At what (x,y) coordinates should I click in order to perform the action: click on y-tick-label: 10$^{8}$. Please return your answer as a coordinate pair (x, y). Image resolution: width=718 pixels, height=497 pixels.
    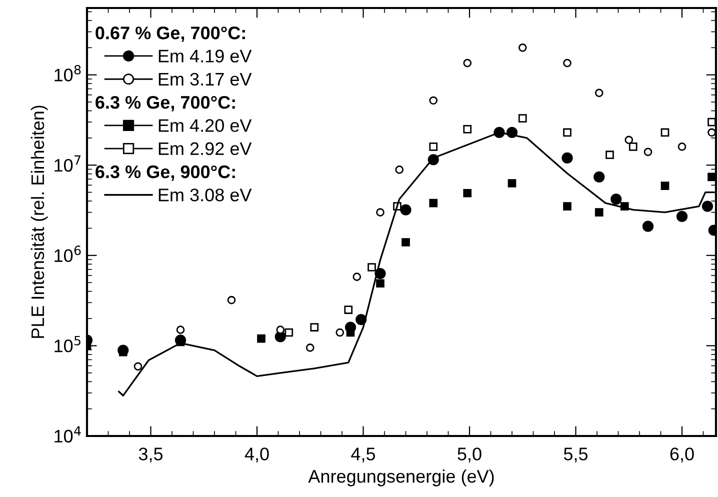
    Looking at the image, I should click on (67, 73).